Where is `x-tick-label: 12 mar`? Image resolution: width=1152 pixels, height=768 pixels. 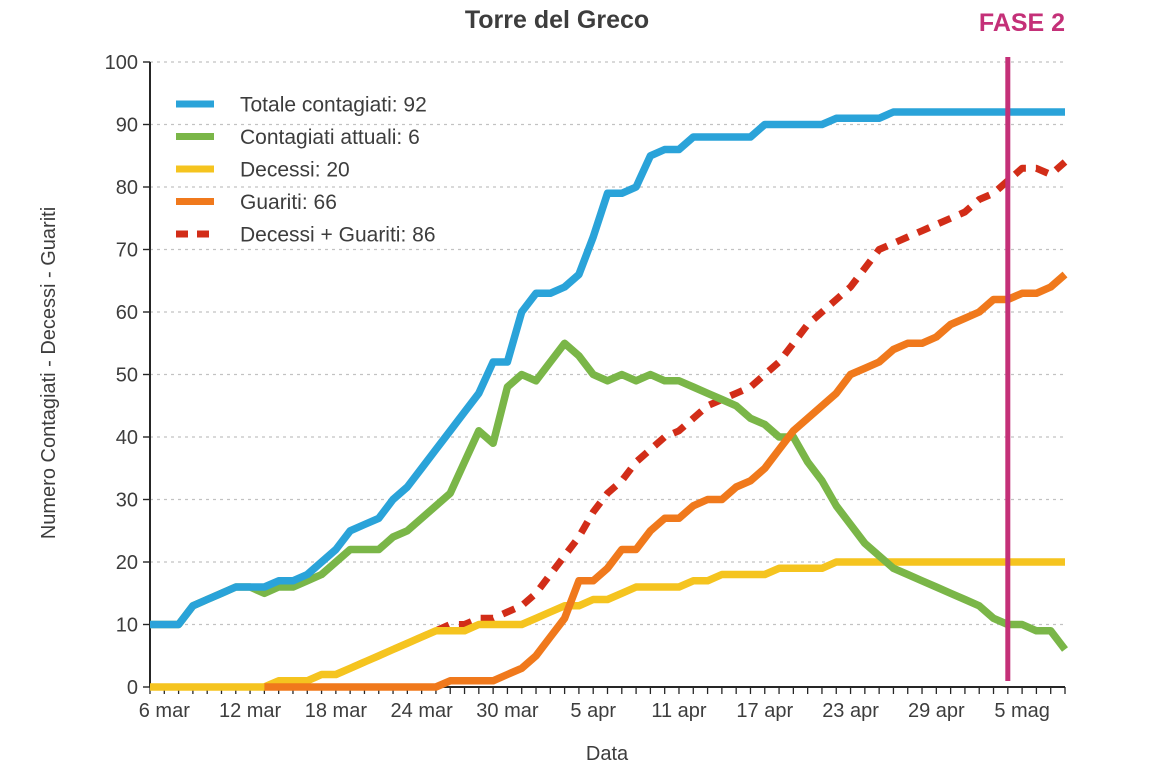
x-tick-label: 12 mar is located at coordinates (250, 711).